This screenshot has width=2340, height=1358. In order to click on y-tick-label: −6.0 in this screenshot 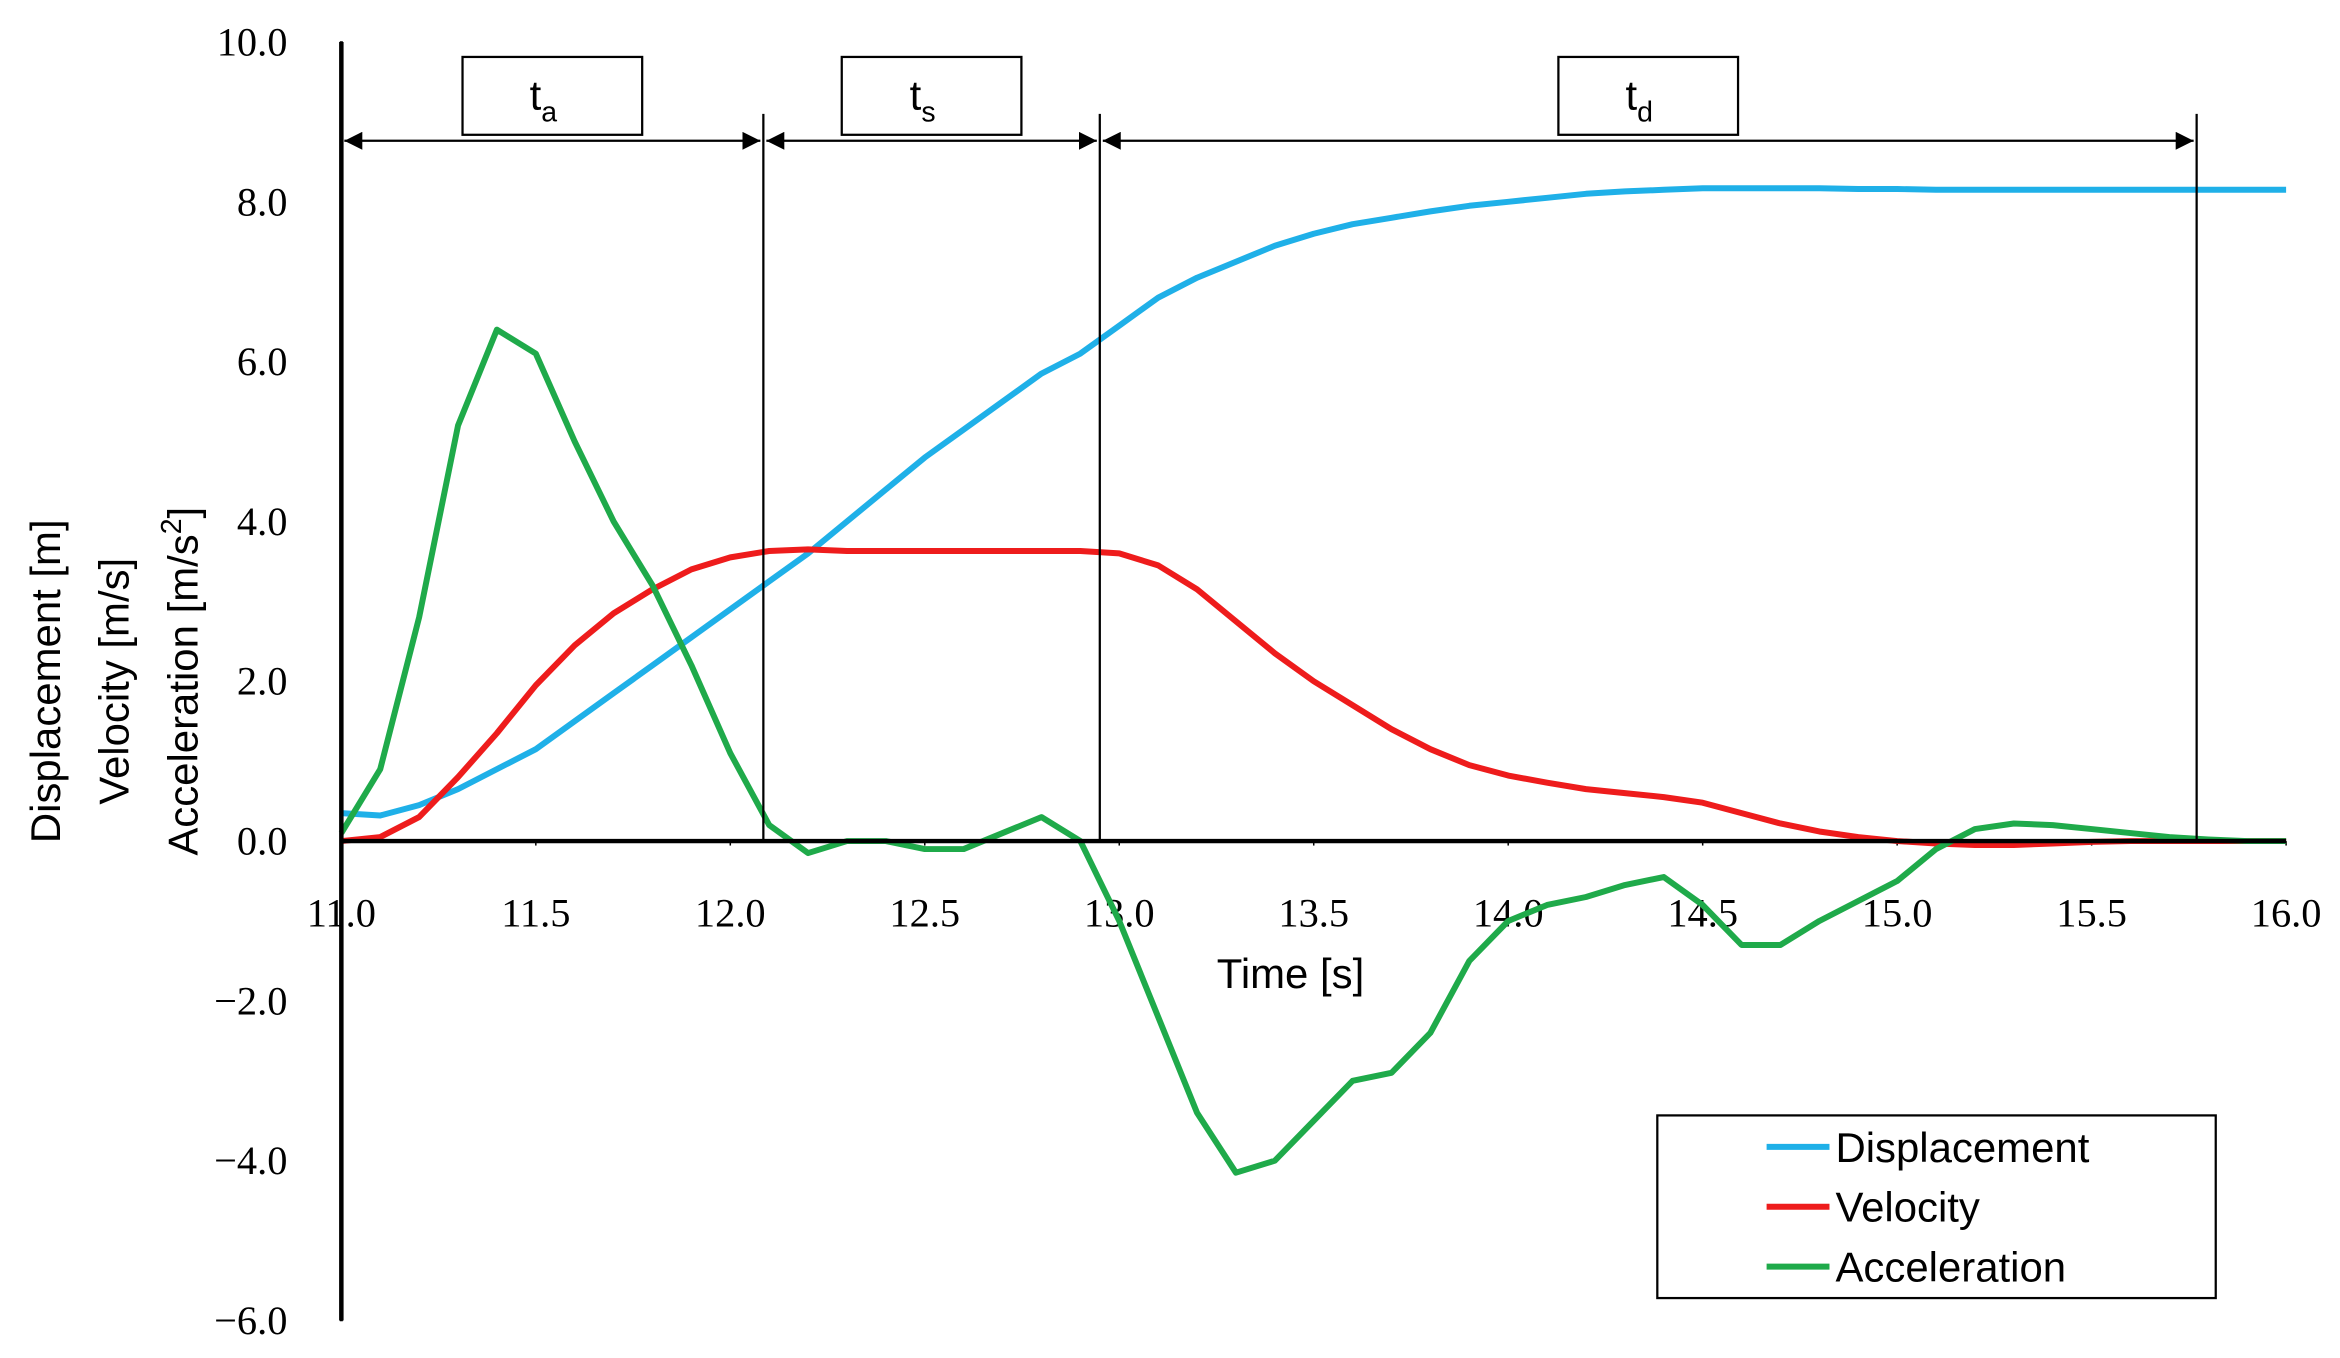, I will do `click(250, 1320)`.